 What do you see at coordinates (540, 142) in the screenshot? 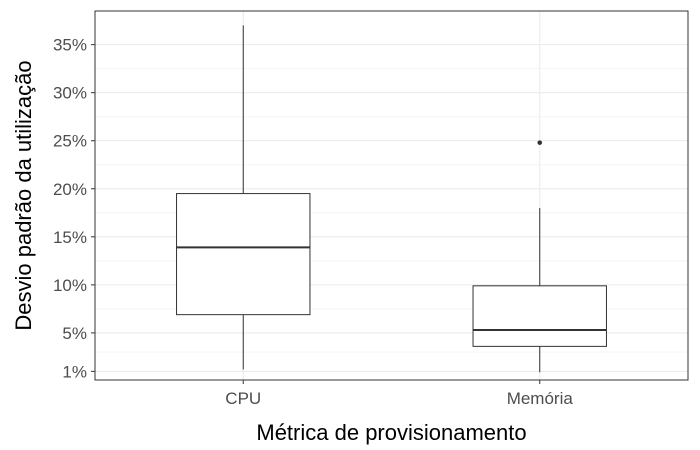
I see `outlier-point` at bounding box center [540, 142].